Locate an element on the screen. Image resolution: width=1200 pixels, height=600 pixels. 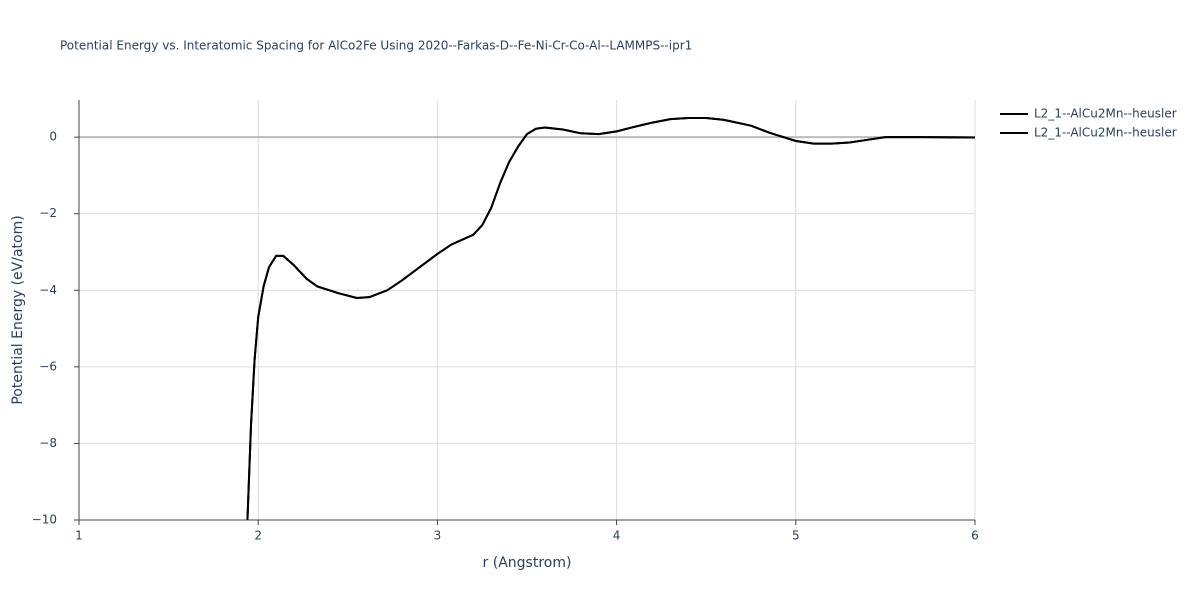
y-tick-label: 0 is located at coordinates (53, 137).